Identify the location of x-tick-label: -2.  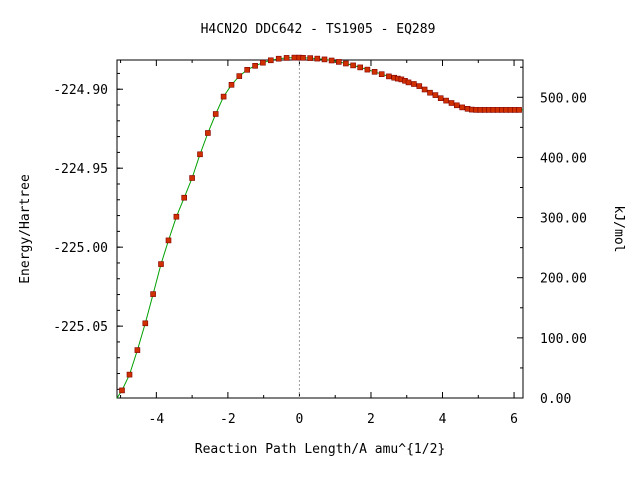
(228, 419).